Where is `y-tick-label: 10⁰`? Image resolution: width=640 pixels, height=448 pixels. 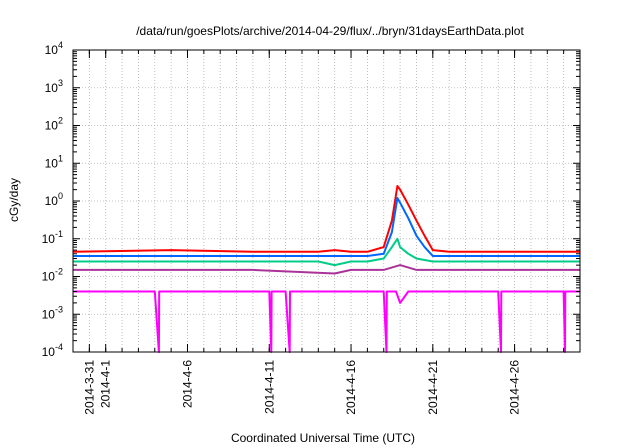
y-tick-label: 10⁰ is located at coordinates (54, 199).